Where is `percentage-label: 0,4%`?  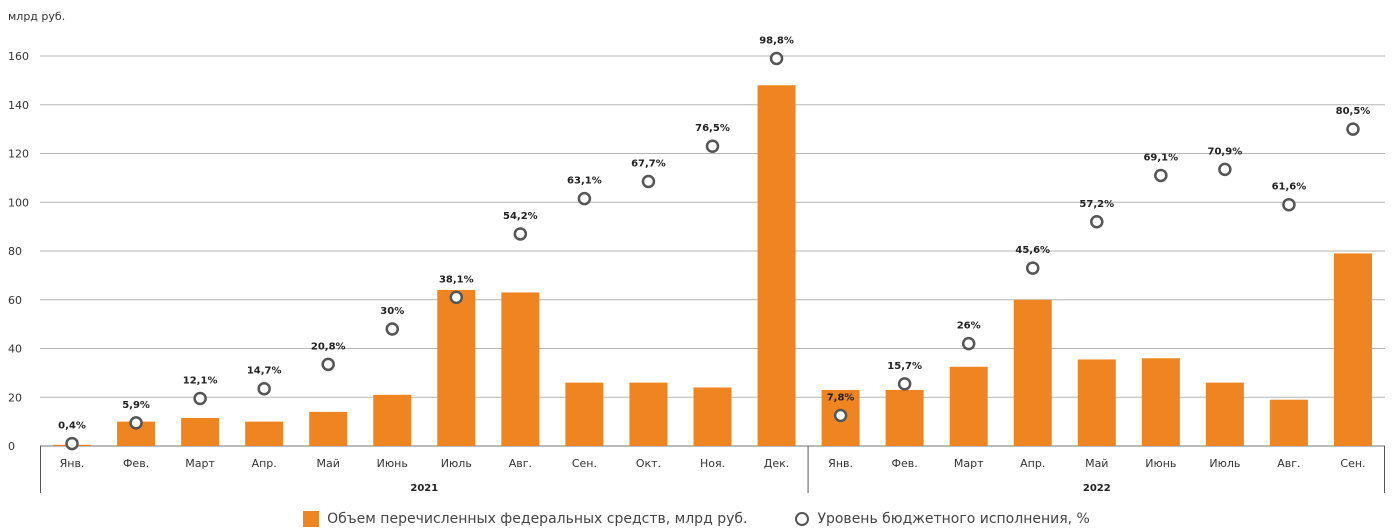
percentage-label: 0,4% is located at coordinates (72, 426).